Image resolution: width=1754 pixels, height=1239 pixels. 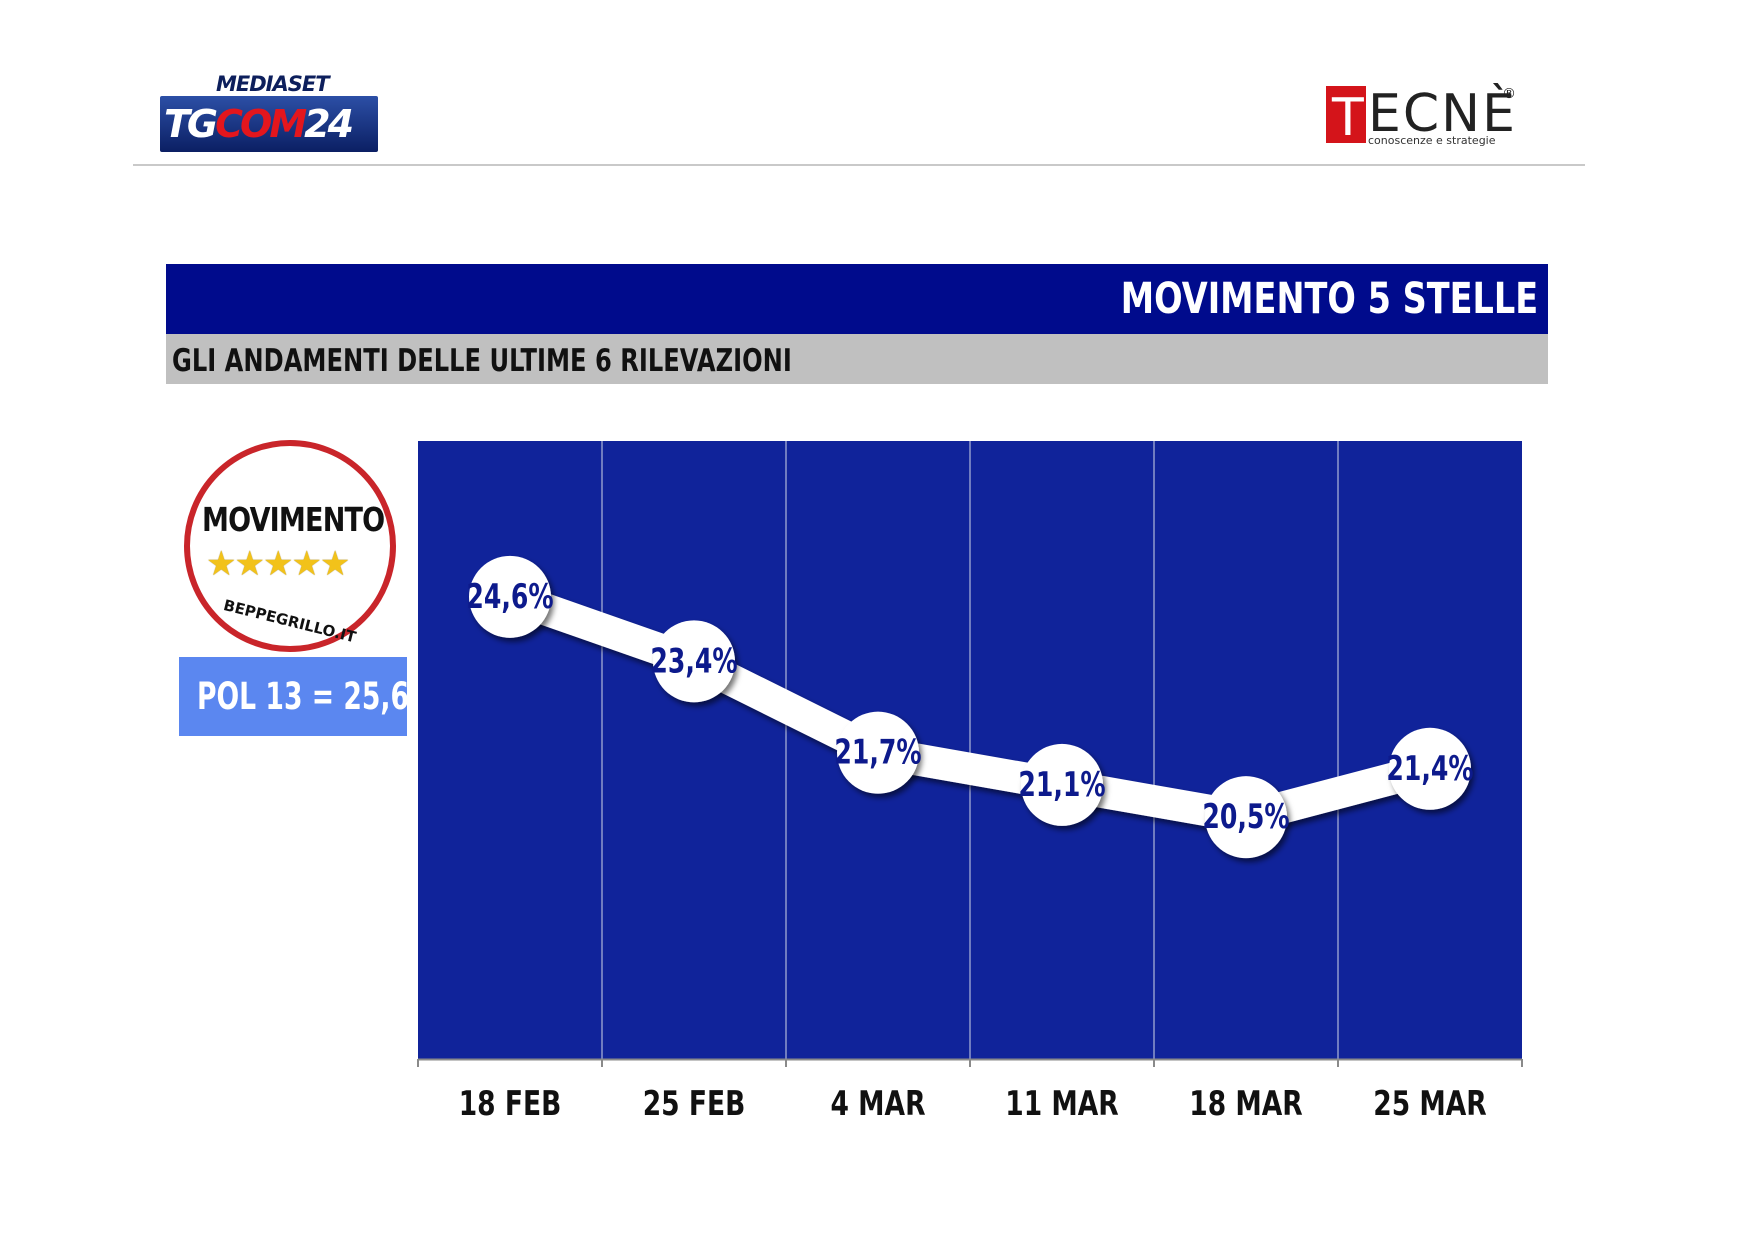 I want to click on pol-label: POL 13 = 25,6%, so click(x=316, y=696).